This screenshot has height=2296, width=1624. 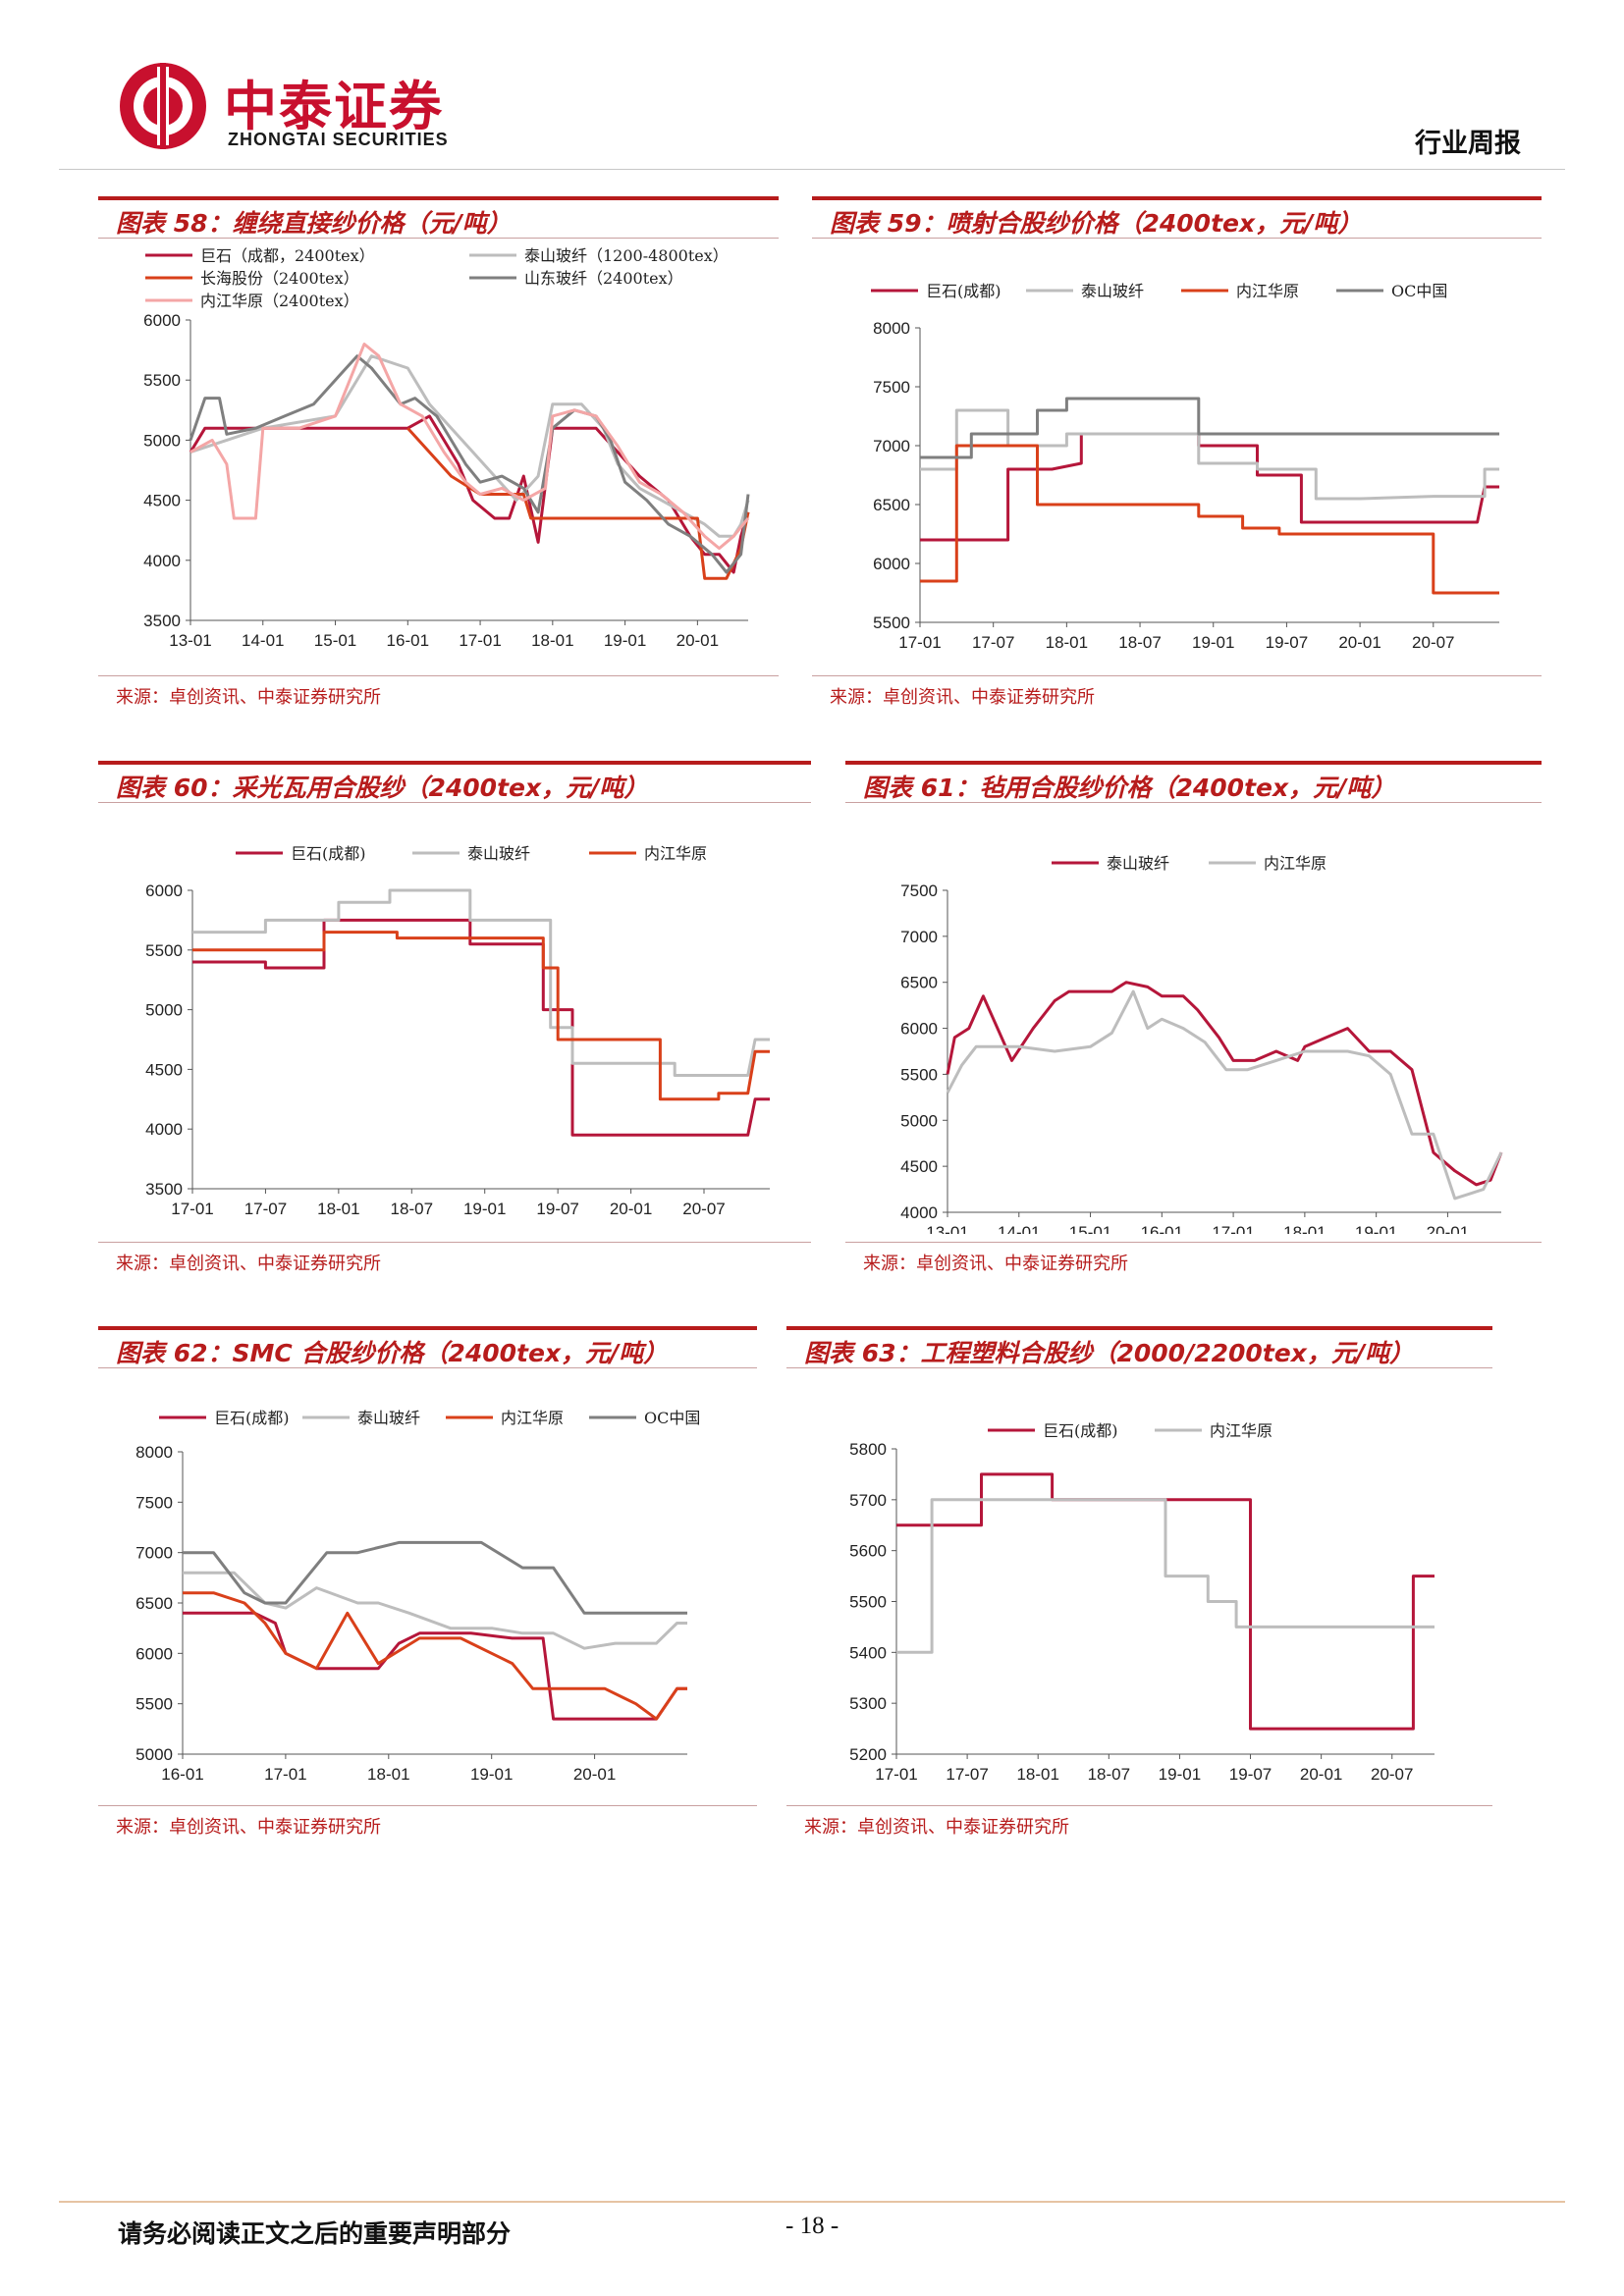 I want to click on legend-label: 长海股份（2400tex）, so click(x=279, y=278).